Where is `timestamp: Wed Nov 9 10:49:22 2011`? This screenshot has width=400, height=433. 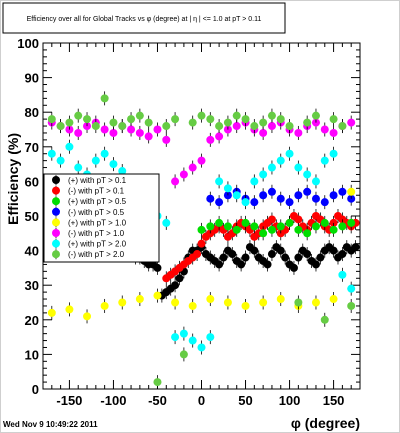
timestamp: Wed Nov 9 10:49:22 2011 is located at coordinates (50, 424).